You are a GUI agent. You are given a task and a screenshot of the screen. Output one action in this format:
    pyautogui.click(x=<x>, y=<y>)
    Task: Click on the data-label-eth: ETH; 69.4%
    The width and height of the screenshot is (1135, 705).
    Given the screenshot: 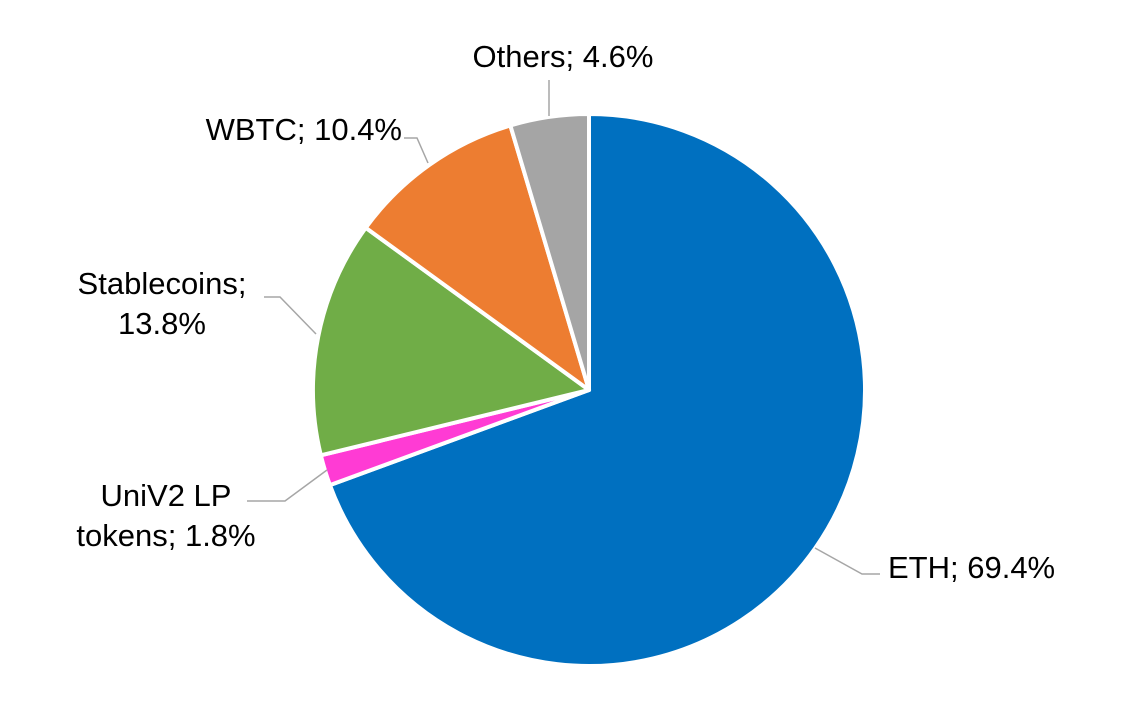 What is the action you would take?
    pyautogui.click(x=971, y=567)
    